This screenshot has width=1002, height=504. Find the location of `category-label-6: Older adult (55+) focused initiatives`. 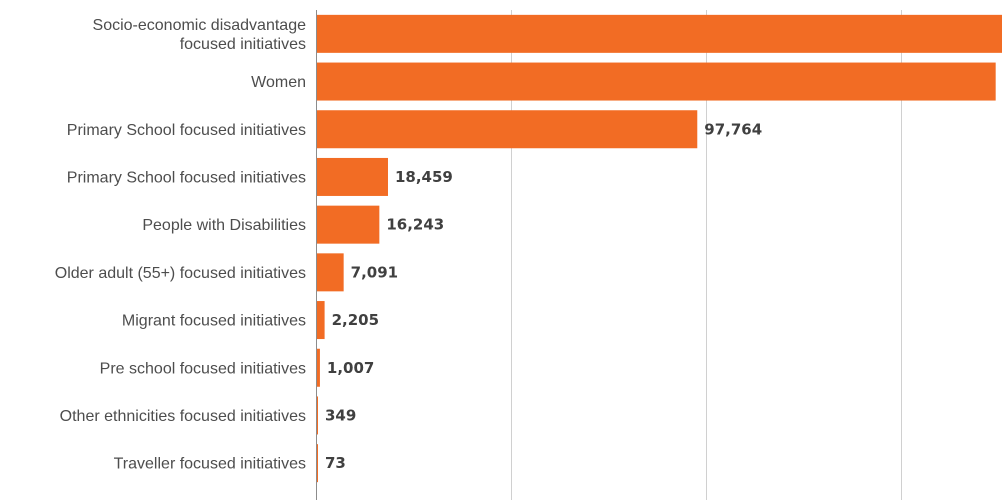

category-label-6: Older adult (55+) focused initiatives is located at coordinates (180, 273).